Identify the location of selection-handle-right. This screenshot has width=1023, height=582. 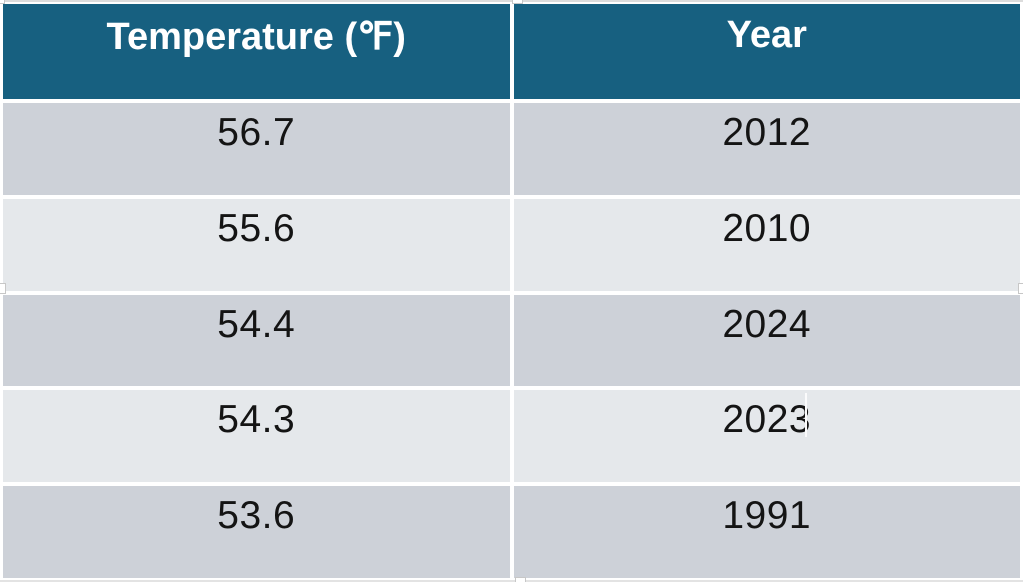
(1020, 288).